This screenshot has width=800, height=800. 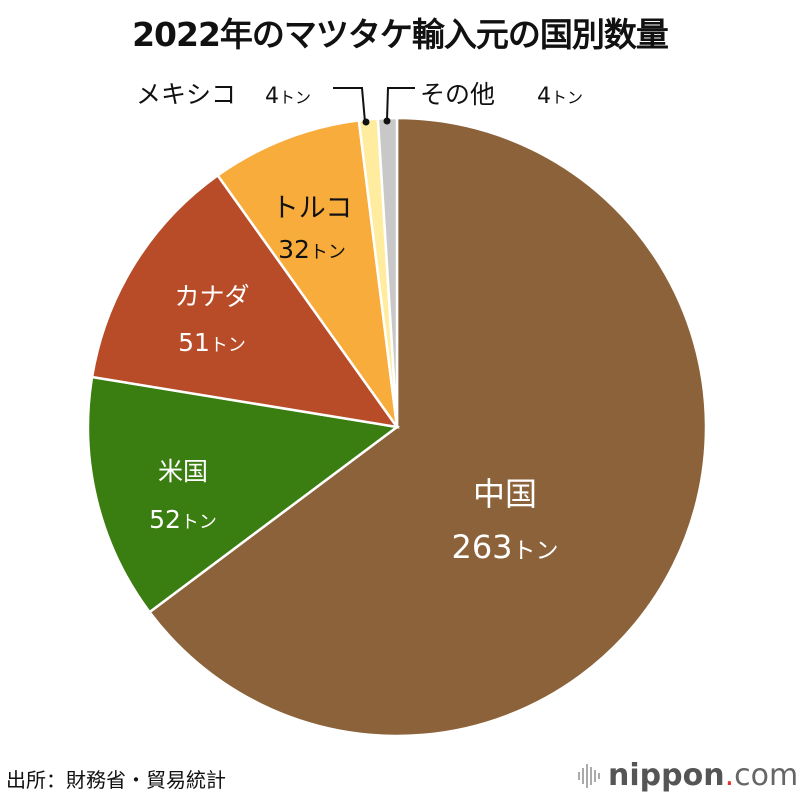 I want to click on nippon-logo: nippon.com, so click(x=688, y=775).